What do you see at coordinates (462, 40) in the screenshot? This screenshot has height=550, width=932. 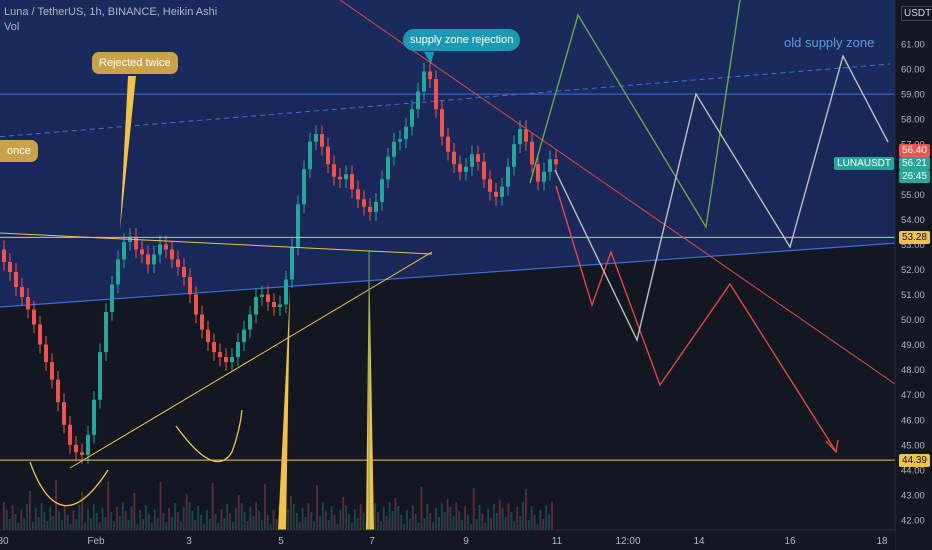 I see `supply-zone-rejection-callout: supply zone rejection` at bounding box center [462, 40].